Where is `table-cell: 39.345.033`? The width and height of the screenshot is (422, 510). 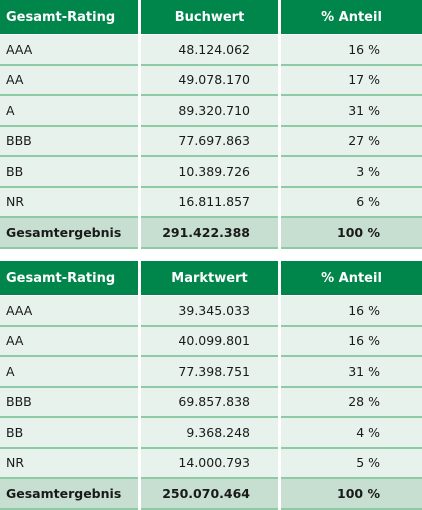
table-cell: 39.345.033 is located at coordinates (209, 311).